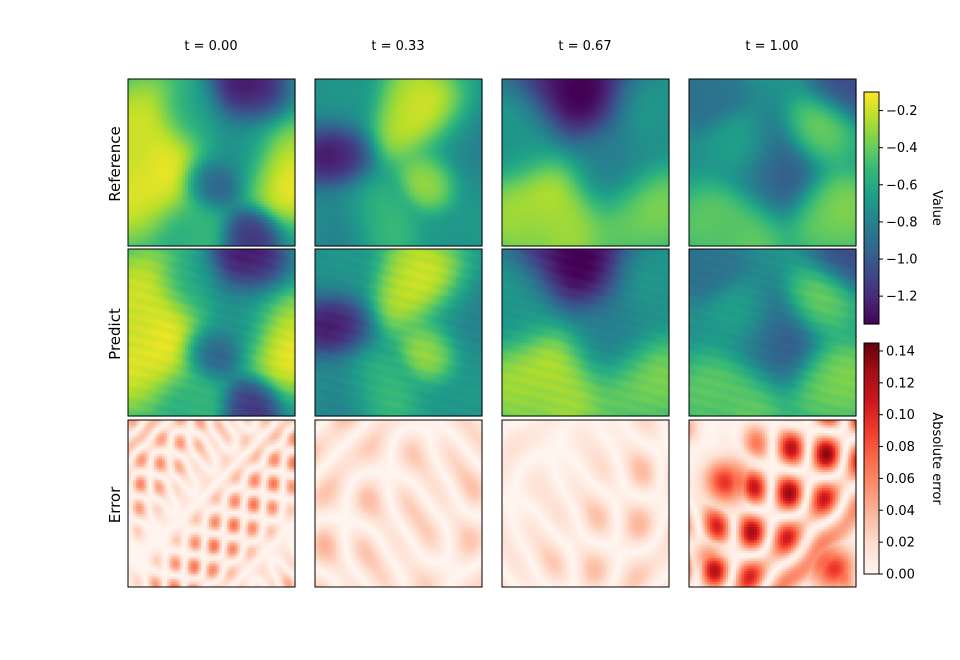 Image resolution: width=960 pixels, height=660 pixels. I want to click on error-colorbar-tick-label: 0.06, so click(900, 479).